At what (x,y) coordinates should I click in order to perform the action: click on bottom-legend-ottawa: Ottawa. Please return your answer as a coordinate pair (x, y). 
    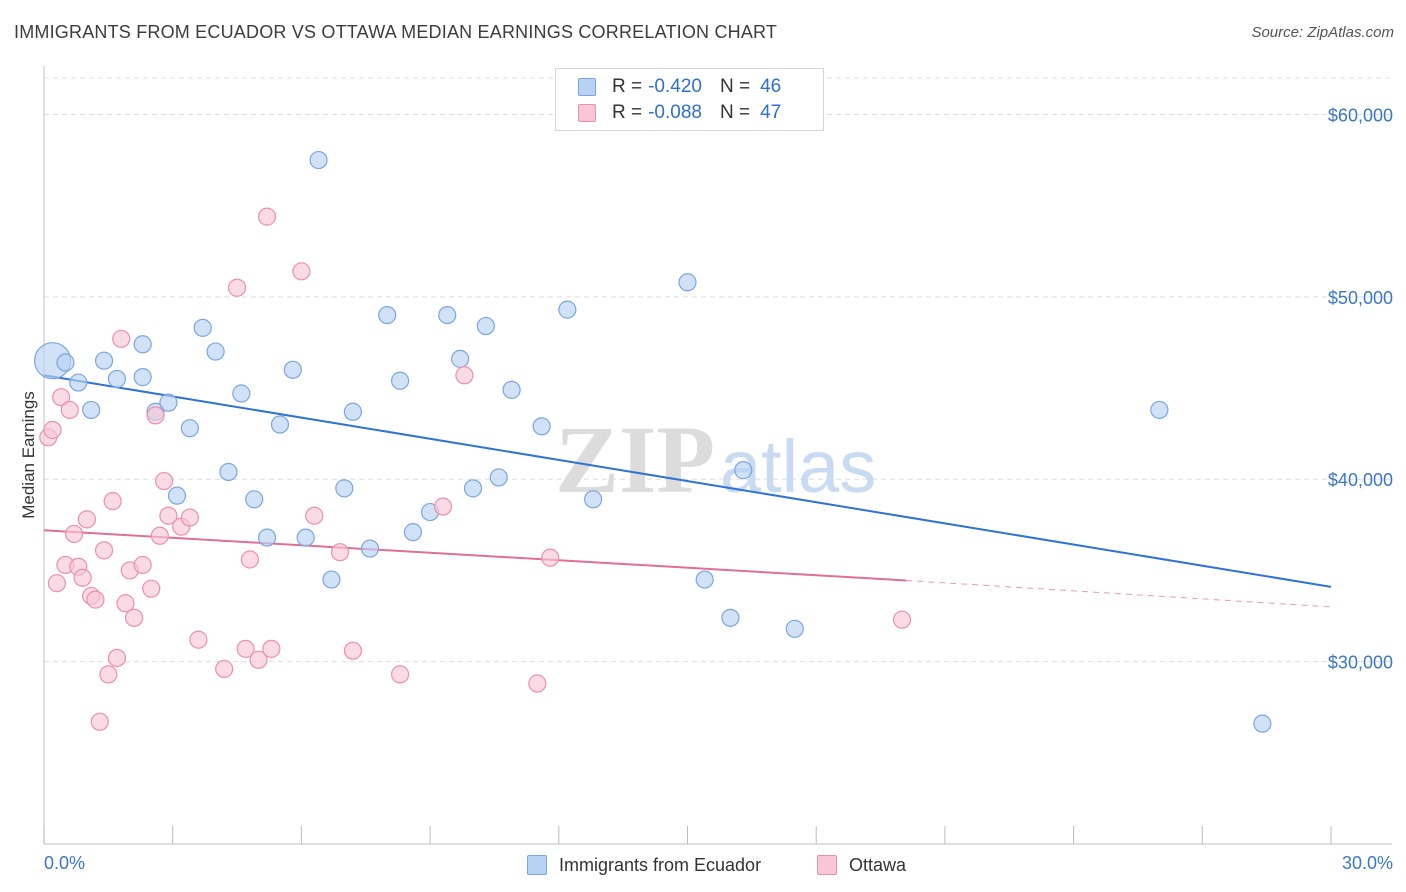
    Looking at the image, I should click on (861, 865).